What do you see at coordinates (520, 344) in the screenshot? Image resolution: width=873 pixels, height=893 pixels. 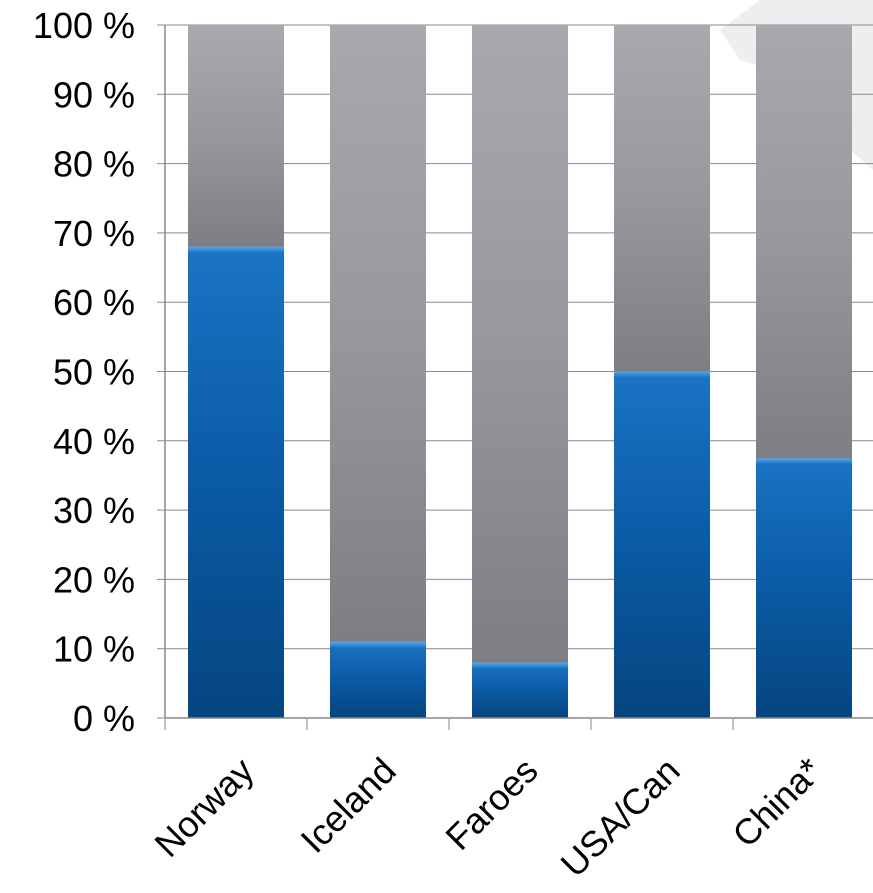 I see `bar-segment-remainder-faroes` at bounding box center [520, 344].